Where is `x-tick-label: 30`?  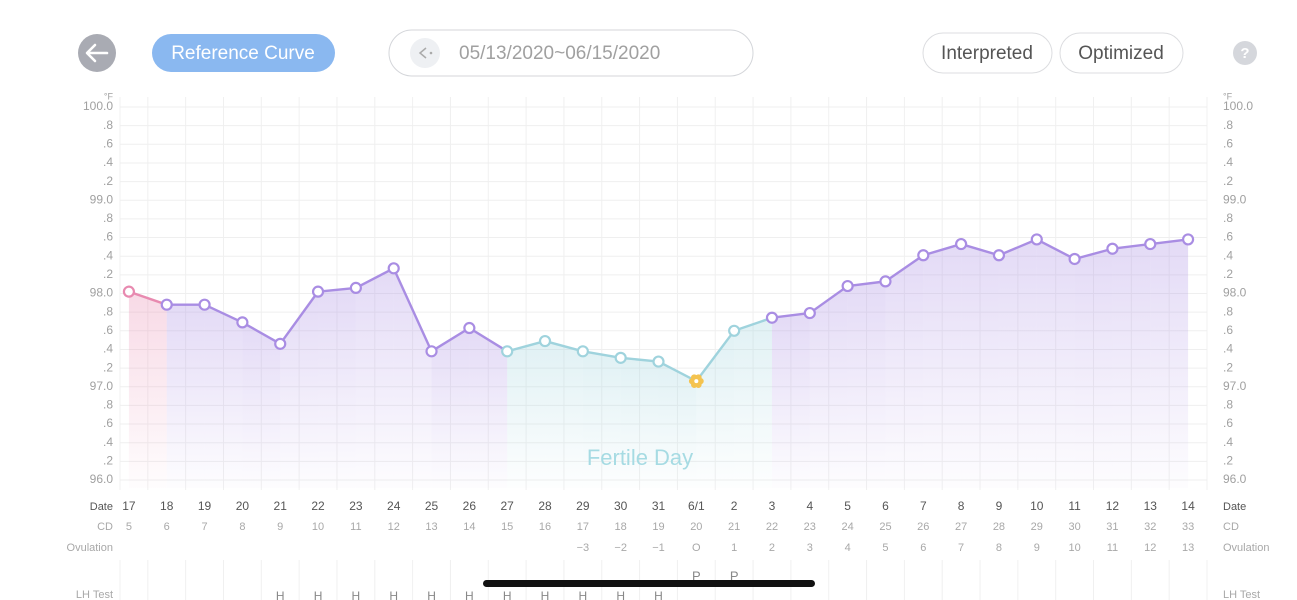
x-tick-label: 30 is located at coordinates (621, 506).